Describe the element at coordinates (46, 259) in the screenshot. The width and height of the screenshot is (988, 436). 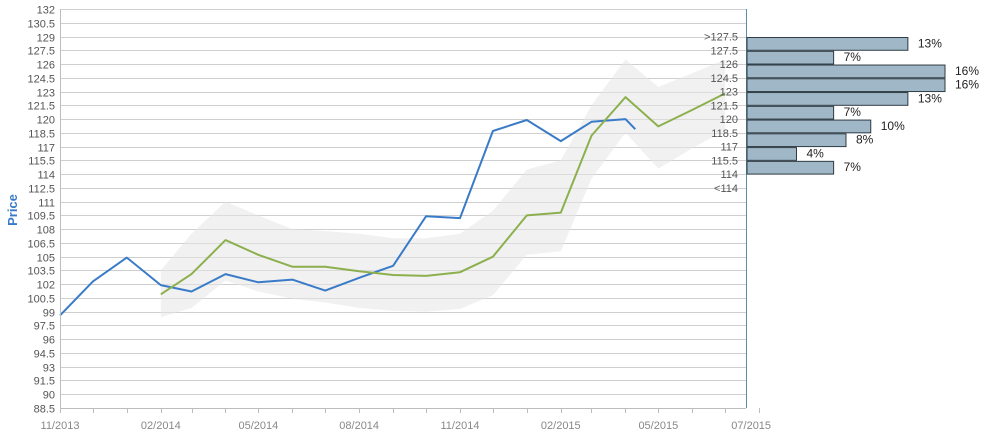
I see `y-tick-label: 105` at that location.